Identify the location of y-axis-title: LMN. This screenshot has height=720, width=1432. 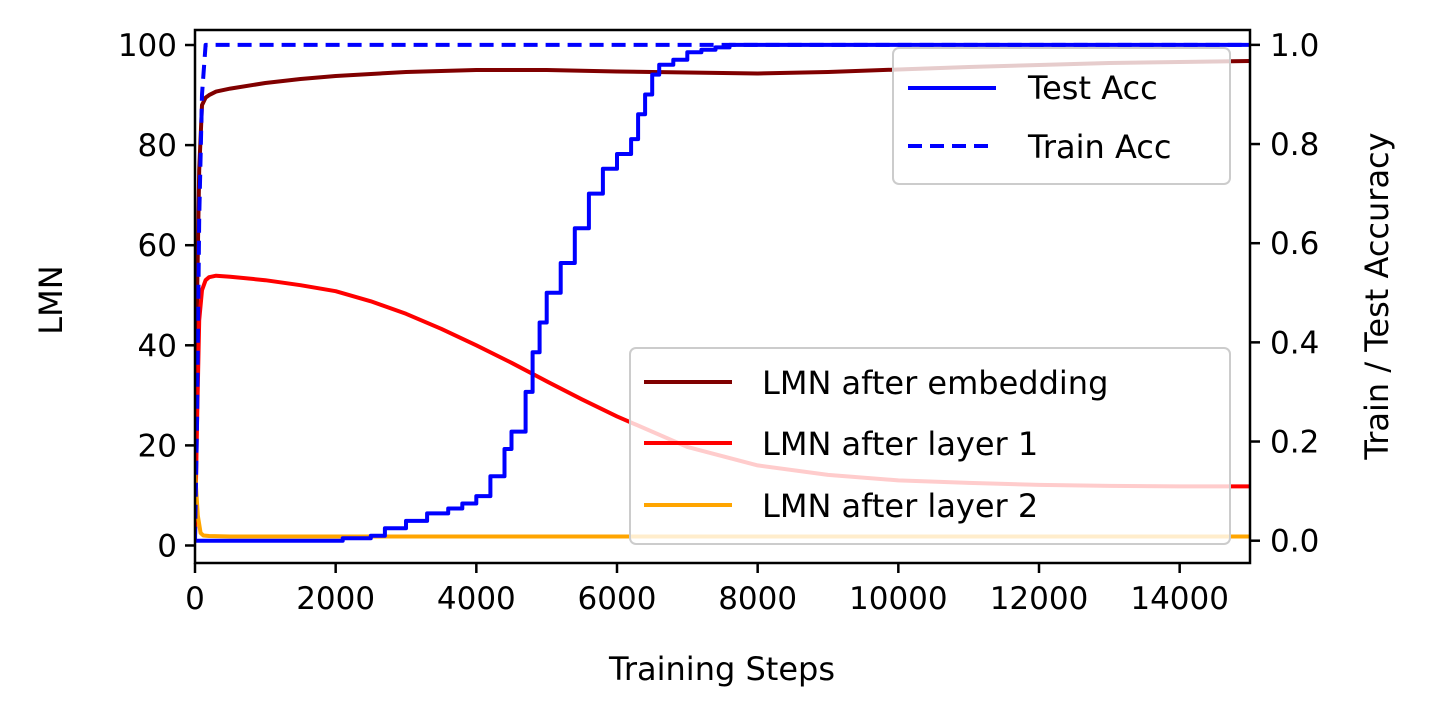
(51, 299).